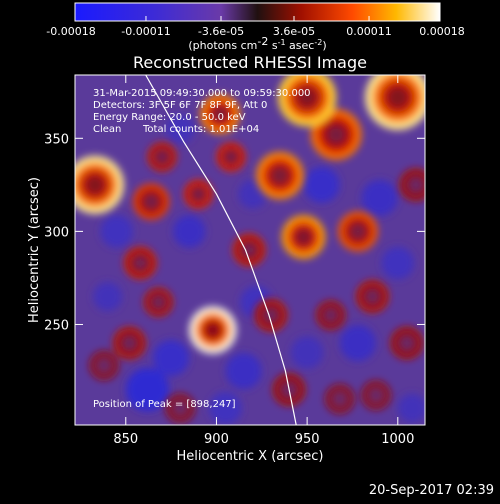 The width and height of the screenshot is (500, 504). I want to click on colorbar-tick-label: -0.00011, so click(145, 31).